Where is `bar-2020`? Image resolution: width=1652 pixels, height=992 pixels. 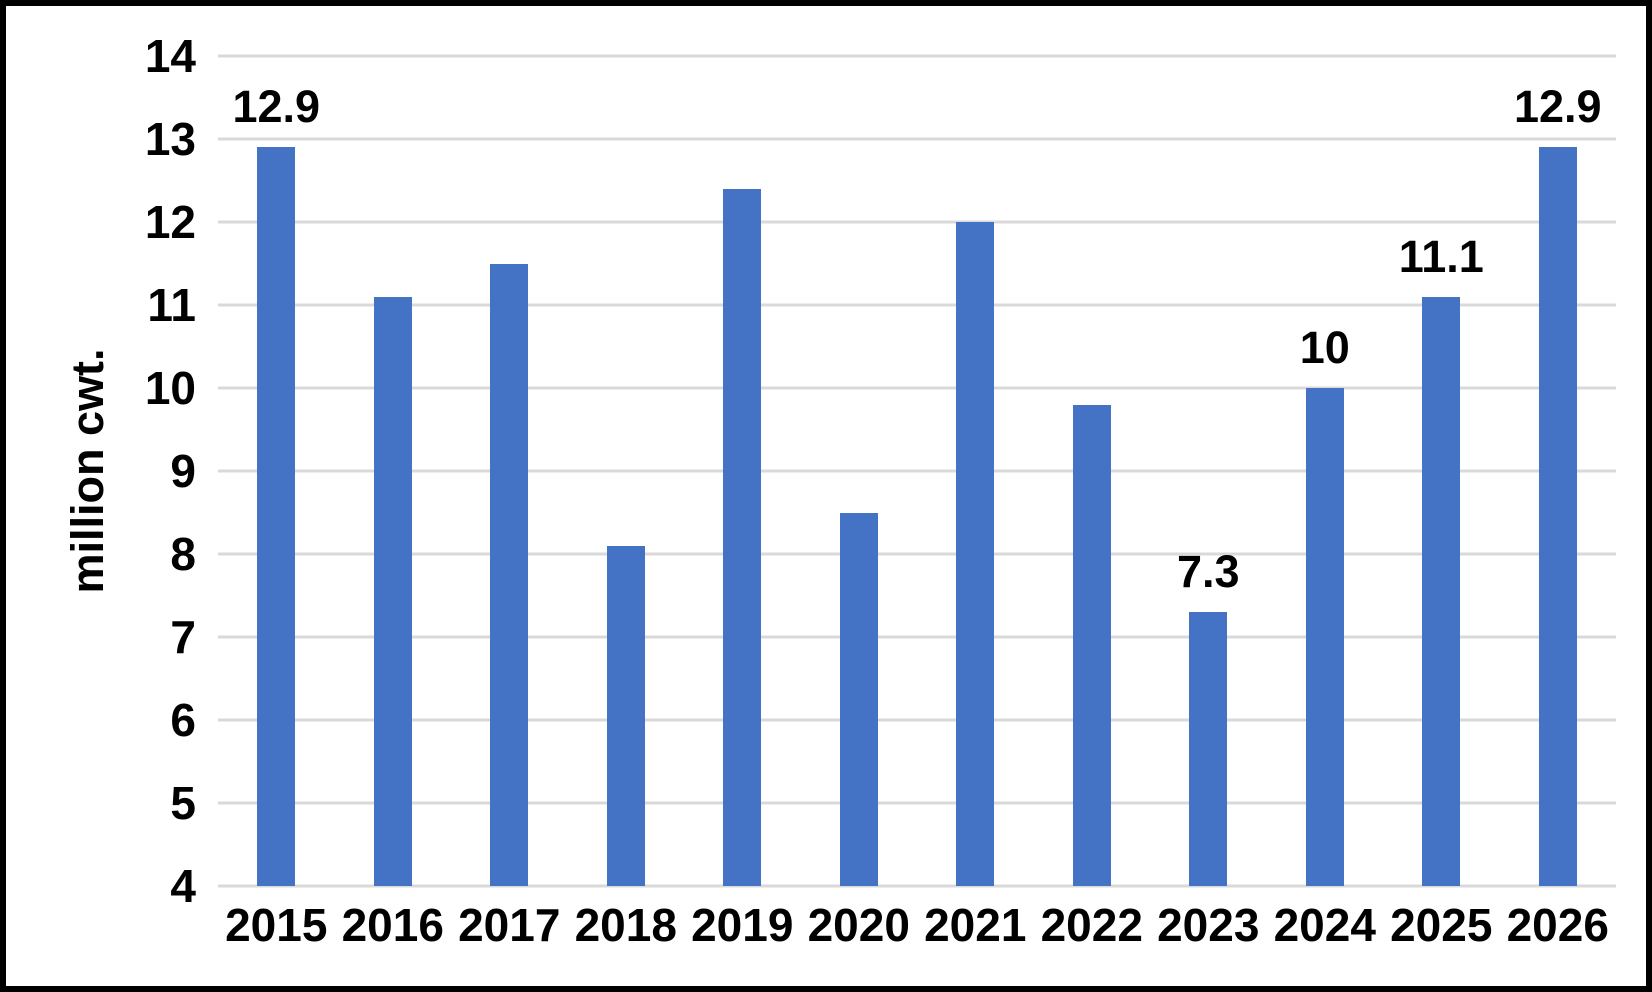 bar-2020 is located at coordinates (858, 699).